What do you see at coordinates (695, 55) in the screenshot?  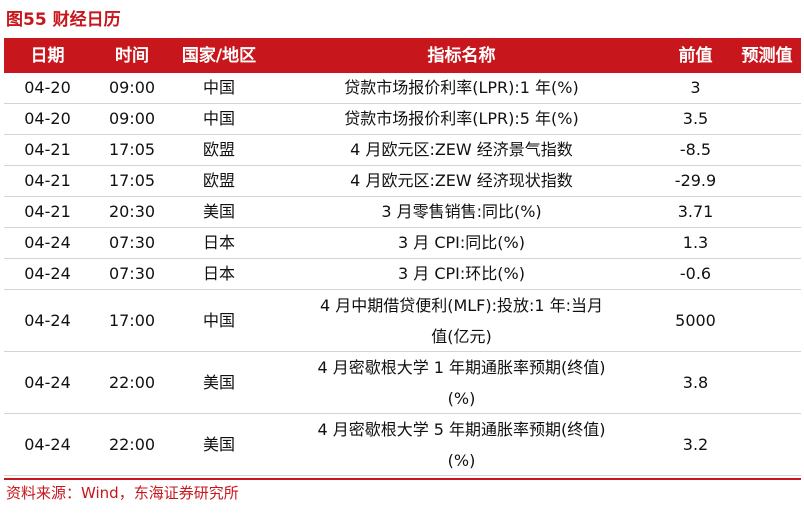 I see `header-previous: 前值` at bounding box center [695, 55].